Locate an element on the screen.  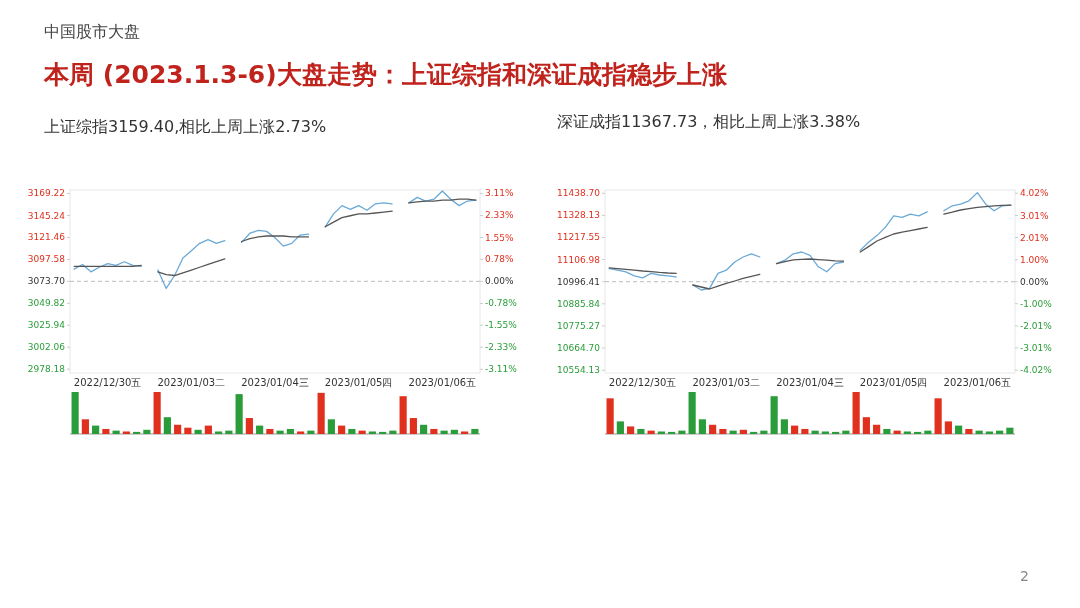
y-tick-label: 3121.46 is located at coordinates (46, 237).